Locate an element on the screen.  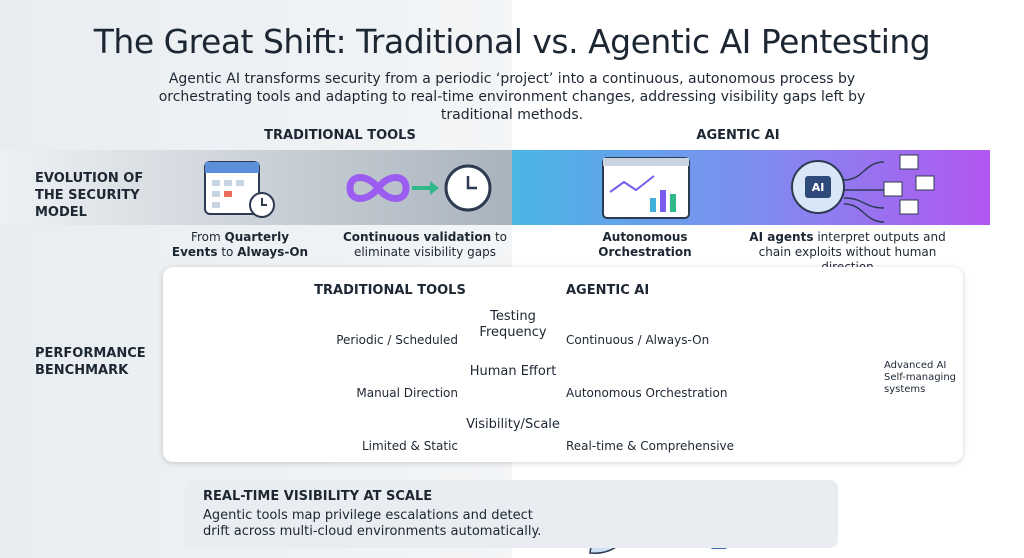
benchmark-header: TRADITIONAL TOOLS is located at coordinates (390, 290).